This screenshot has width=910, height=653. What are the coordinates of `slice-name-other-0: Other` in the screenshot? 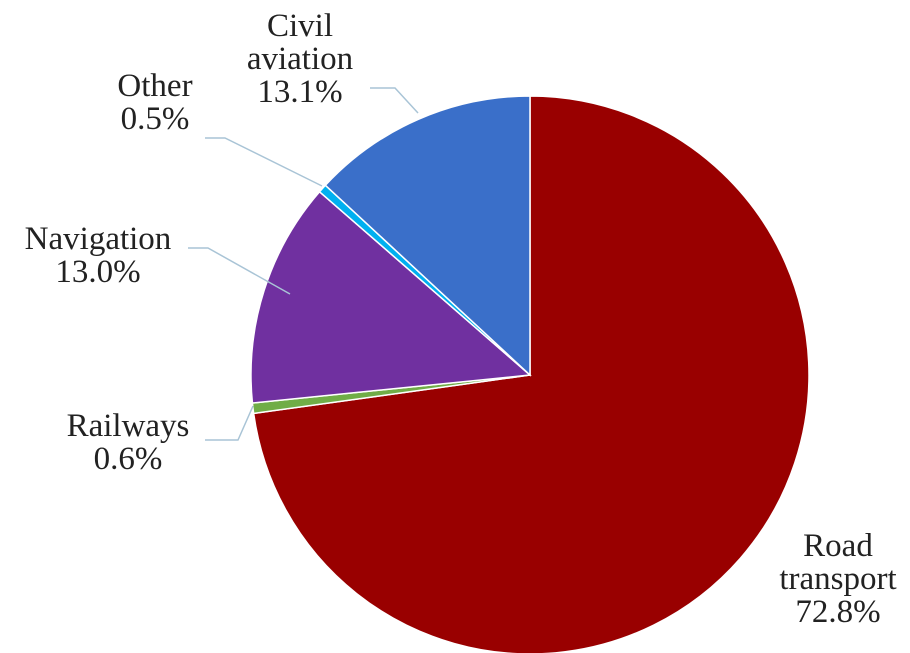 It's located at (154, 86).